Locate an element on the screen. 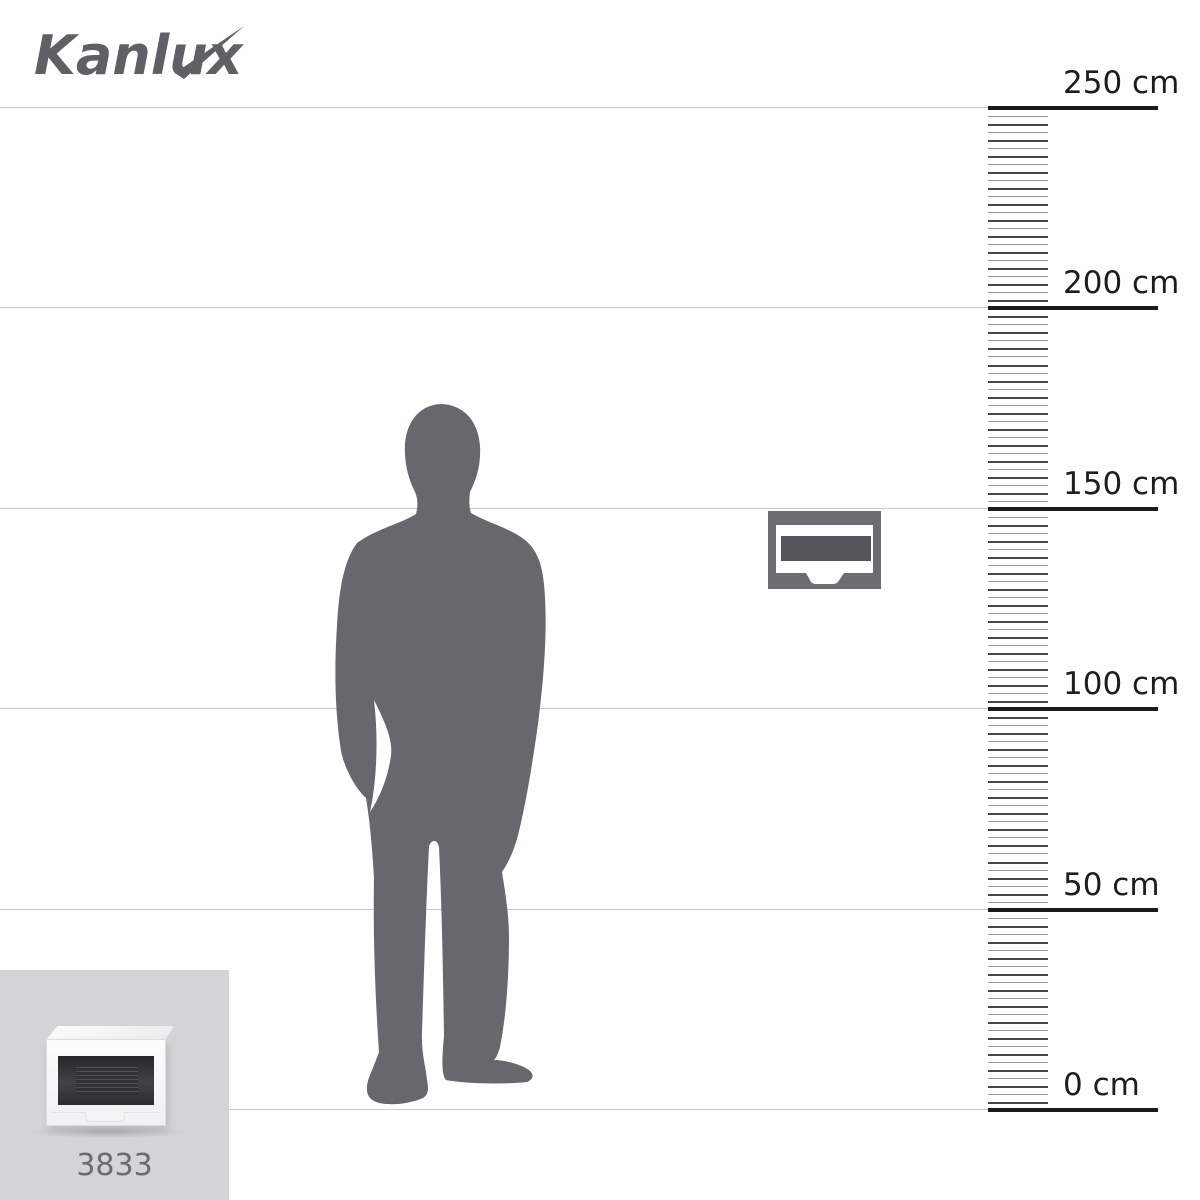 This screenshot has width=1200, height=1200. ruler-label: 0 cm is located at coordinates (1101, 1085).